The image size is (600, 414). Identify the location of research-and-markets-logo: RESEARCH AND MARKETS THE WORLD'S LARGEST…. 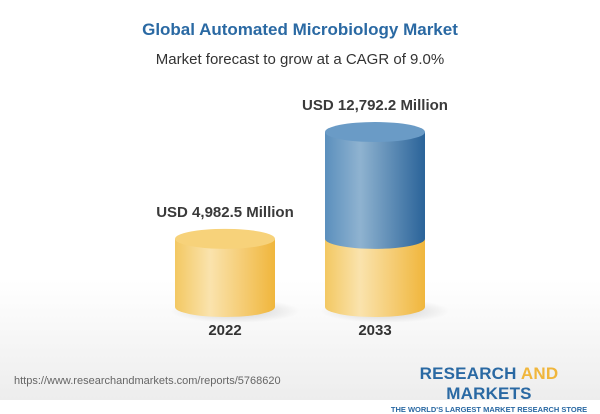
(489, 389).